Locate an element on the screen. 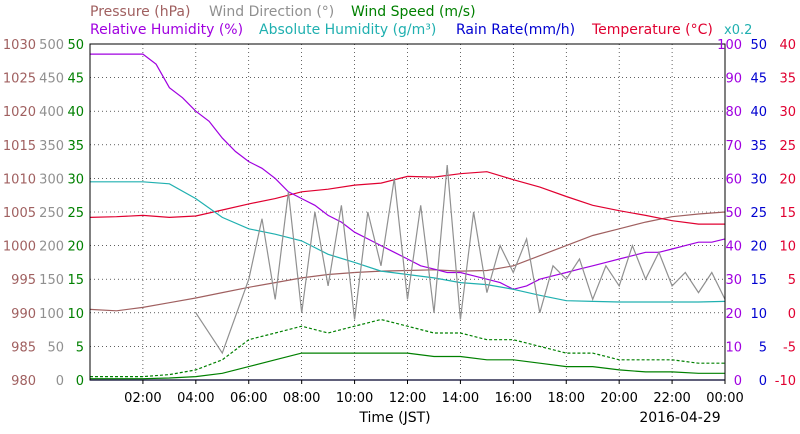 The width and height of the screenshot is (800, 434). temperature-tick-label: 0 is located at coordinates (792, 314).